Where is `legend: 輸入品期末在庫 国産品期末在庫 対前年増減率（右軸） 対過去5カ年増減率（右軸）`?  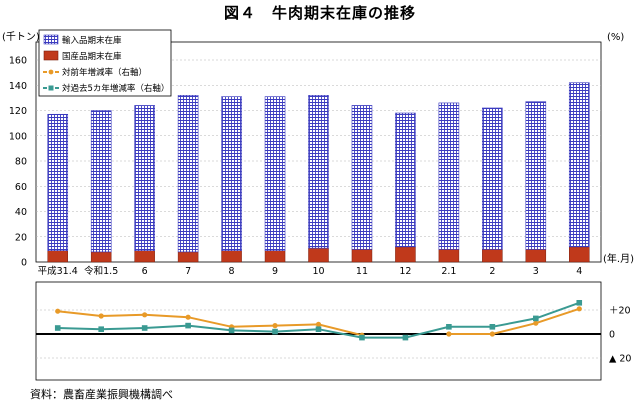 legend: 輸入品期末在庫 国産品期末在庫 対前年増減率（右軸） 対過去5カ年増減率（右軸） is located at coordinates (105, 63).